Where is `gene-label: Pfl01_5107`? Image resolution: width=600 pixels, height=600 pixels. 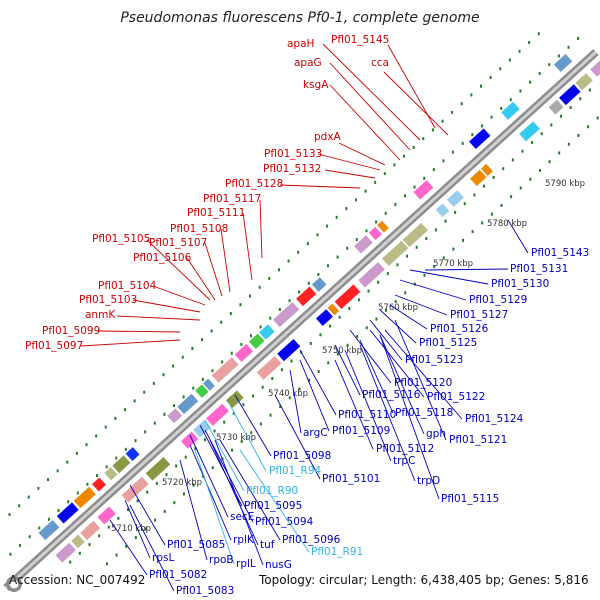
gene-label: Pfl01_5107 is located at coordinates (178, 243).